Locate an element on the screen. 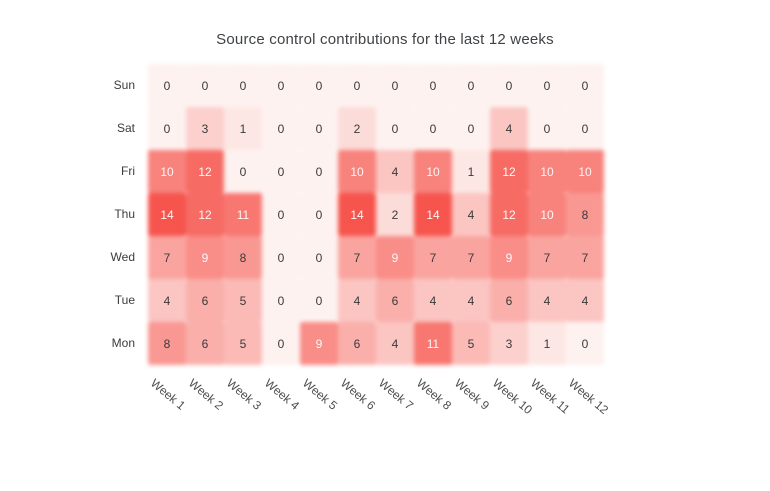 This screenshot has width=770, height=491. heatmap-cell-sun-week12: 0 is located at coordinates (585, 85).